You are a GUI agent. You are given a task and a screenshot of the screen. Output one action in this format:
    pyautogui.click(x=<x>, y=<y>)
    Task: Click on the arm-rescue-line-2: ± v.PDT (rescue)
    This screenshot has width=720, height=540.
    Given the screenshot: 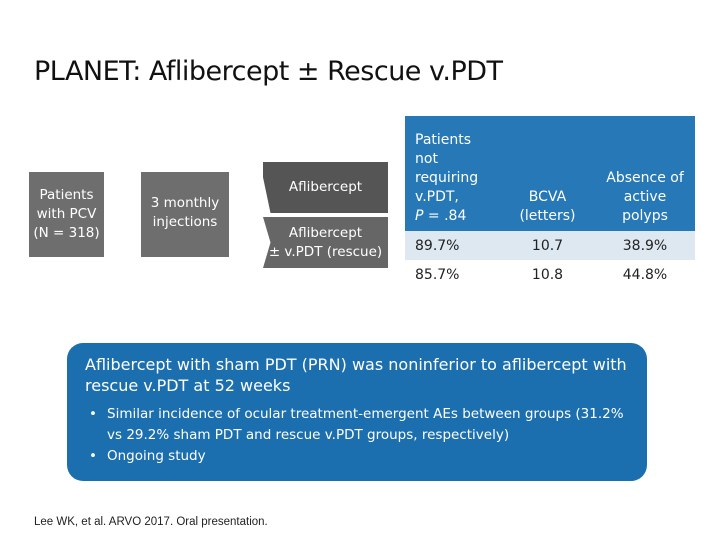 What is the action you would take?
    pyautogui.click(x=325, y=251)
    